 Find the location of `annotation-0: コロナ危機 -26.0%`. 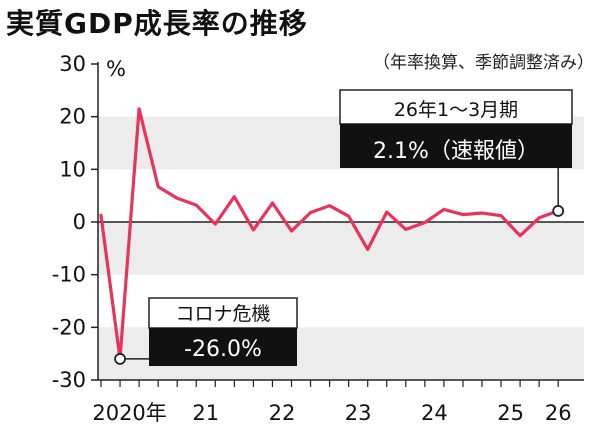

annotation-0: コロナ危機 -26.0% is located at coordinates (206, 331).